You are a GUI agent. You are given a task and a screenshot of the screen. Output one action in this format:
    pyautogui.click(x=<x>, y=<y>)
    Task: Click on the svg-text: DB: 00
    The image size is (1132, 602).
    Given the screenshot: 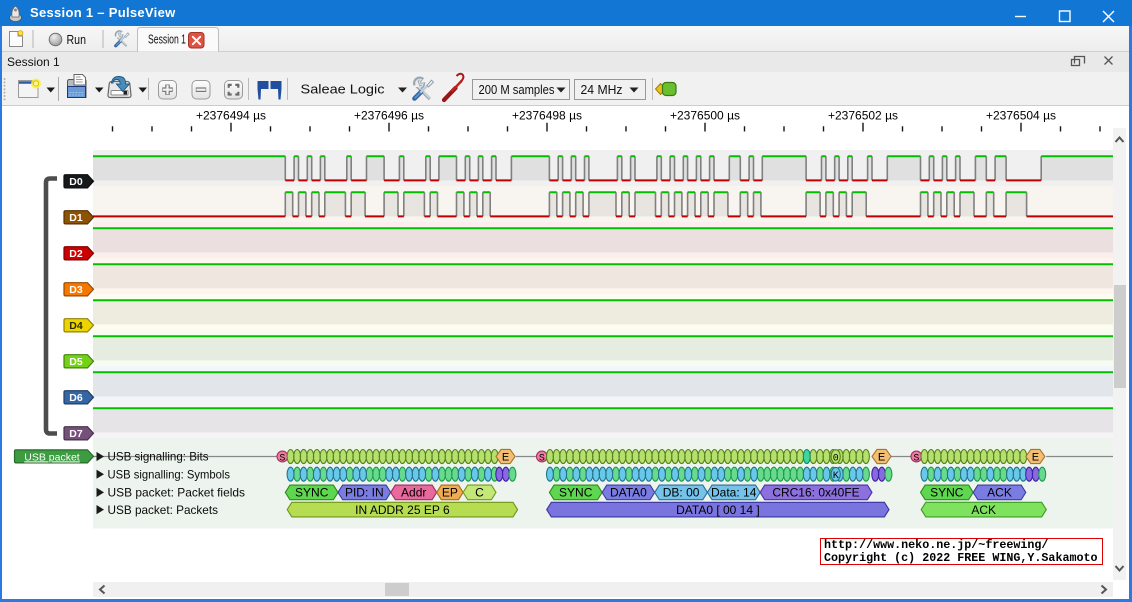 What is the action you would take?
    pyautogui.click(x=681, y=493)
    